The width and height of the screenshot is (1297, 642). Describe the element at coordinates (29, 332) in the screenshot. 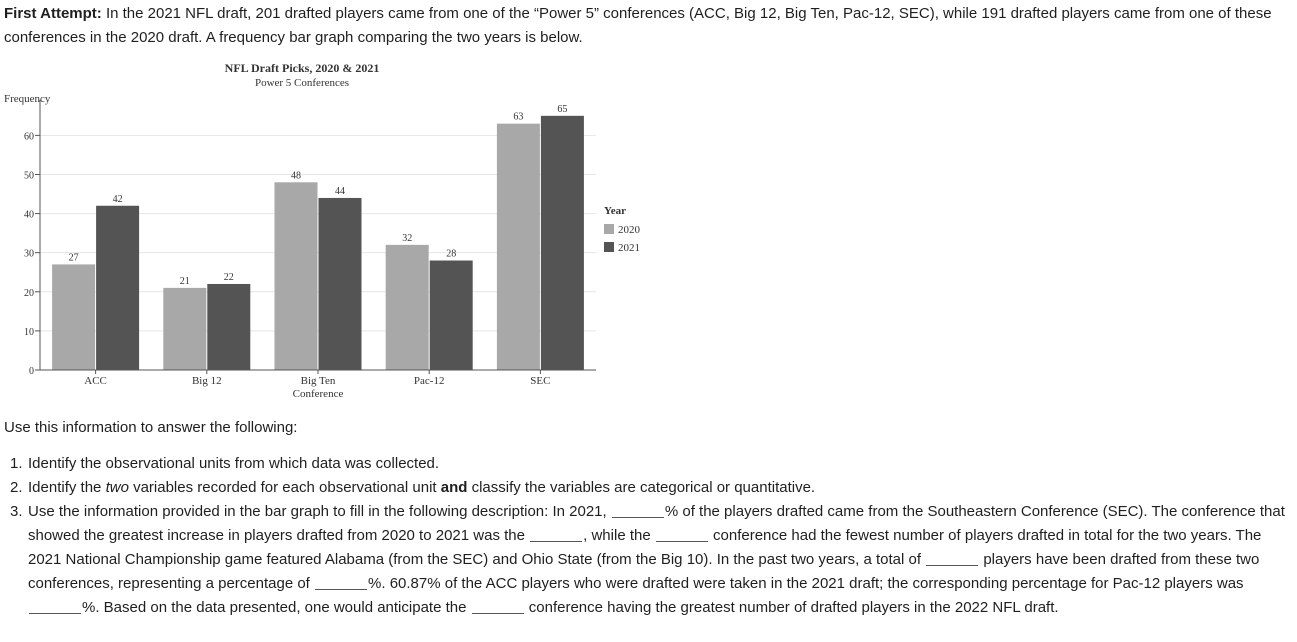

I see `y-tick-label: 10` at that location.